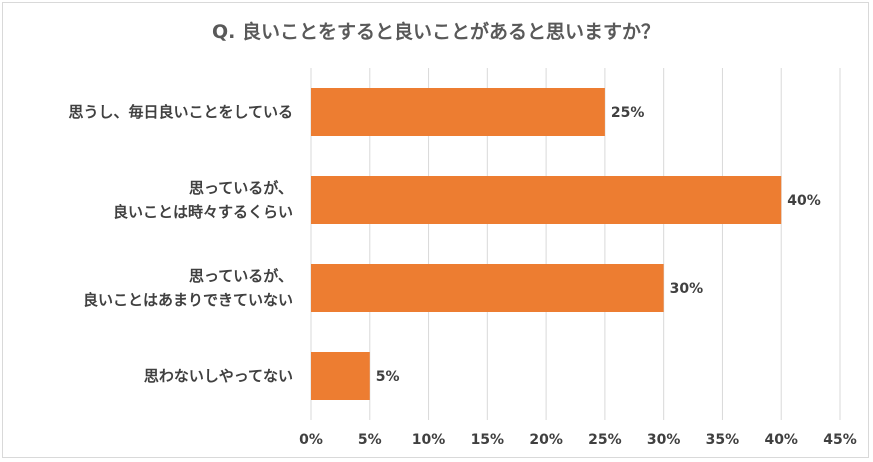 The image size is (873, 462). Describe the element at coordinates (840, 440) in the screenshot. I see `x-tick-label: 45%` at that location.